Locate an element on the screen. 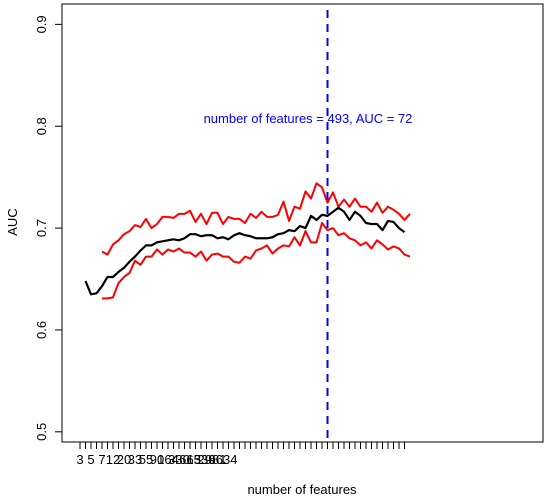 The image size is (550, 499). x-tick-label: 7 is located at coordinates (101, 459).